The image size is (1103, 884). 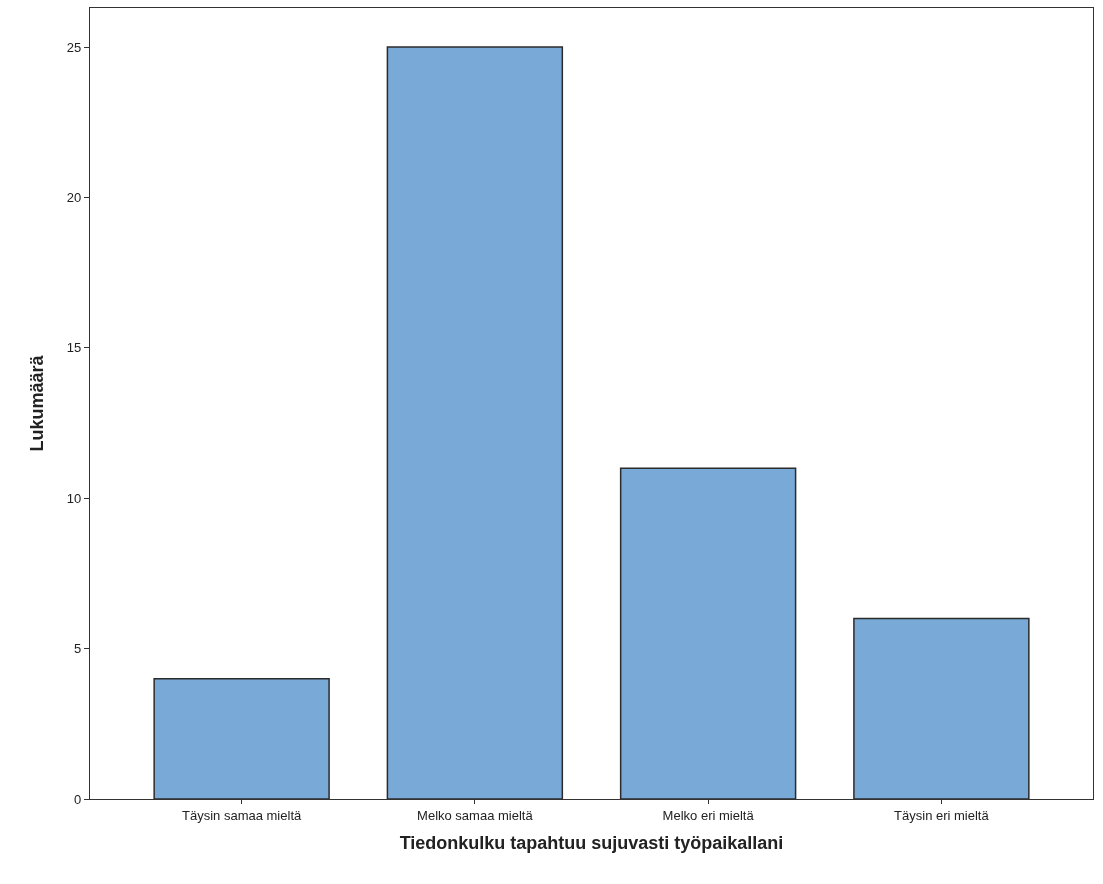 What do you see at coordinates (78, 649) in the screenshot?
I see `y-tick-label: 5` at bounding box center [78, 649].